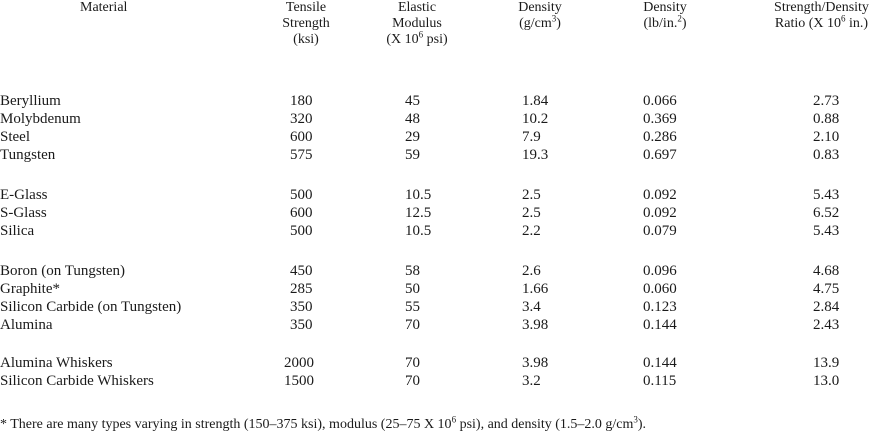  I want to click on cell-density-lbin: 0.123, so click(660, 307).